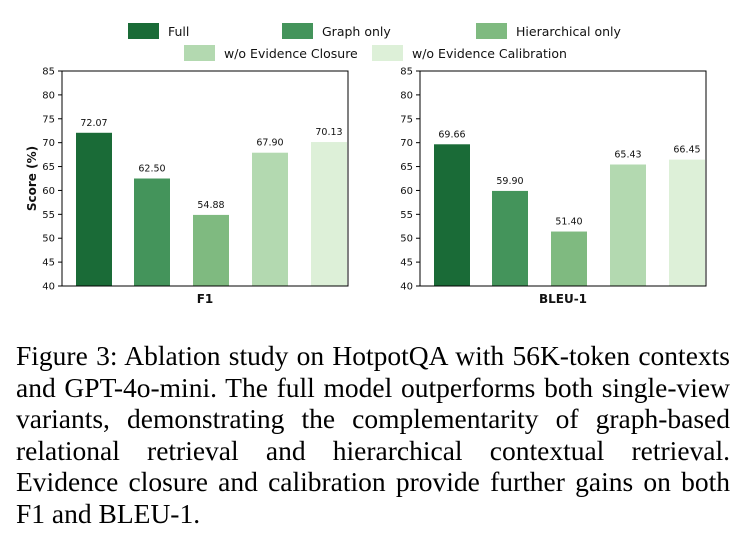 This screenshot has height=558, width=746. Describe the element at coordinates (32, 178) in the screenshot. I see `y-axis-label: Score (%)` at that location.